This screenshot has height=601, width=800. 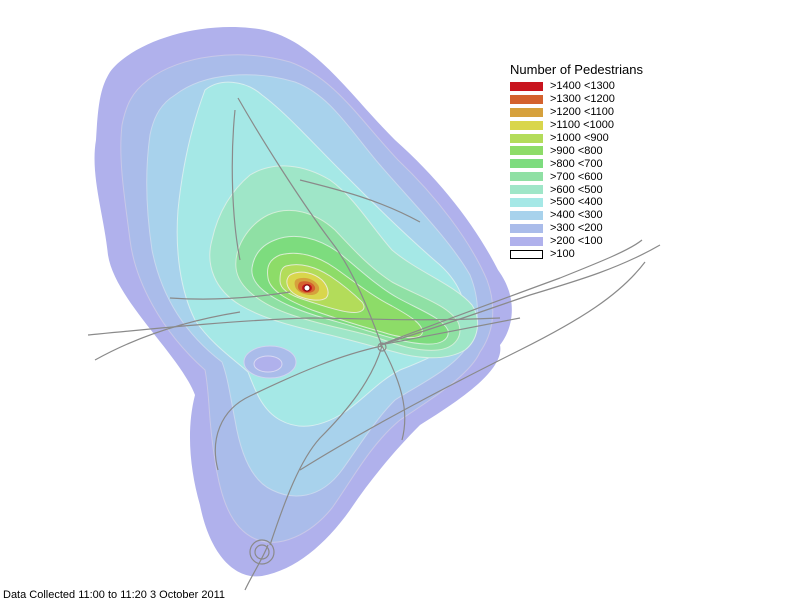 What do you see at coordinates (610, 189) in the screenshot?
I see `legend-item: >600 <500` at bounding box center [610, 189].